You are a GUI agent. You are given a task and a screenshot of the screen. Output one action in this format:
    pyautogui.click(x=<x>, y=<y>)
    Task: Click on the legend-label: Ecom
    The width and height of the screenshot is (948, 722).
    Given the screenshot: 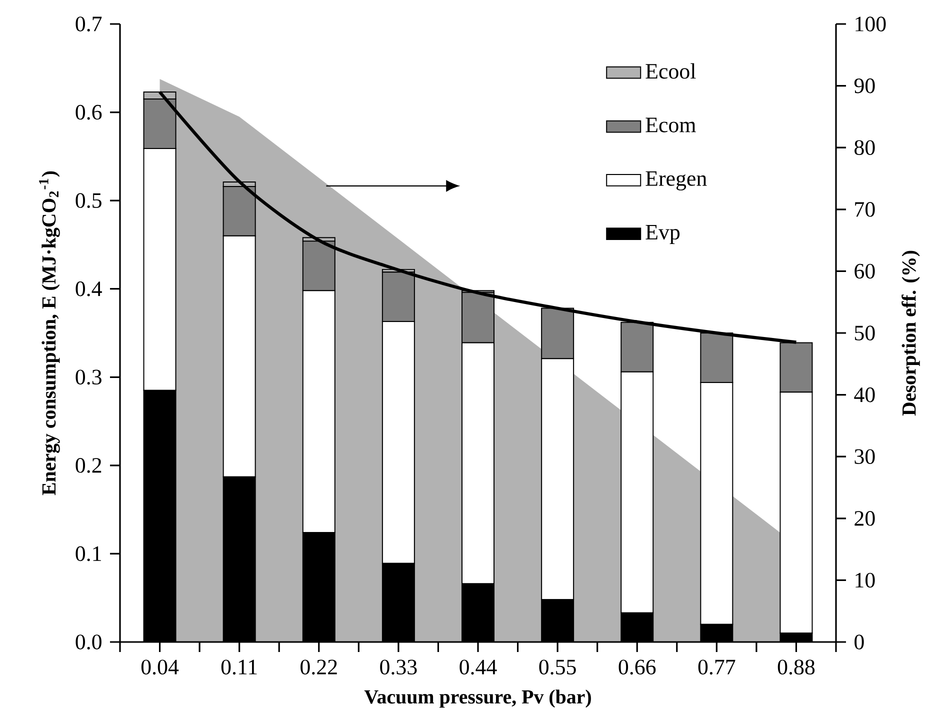 What is the action you would take?
    pyautogui.click(x=671, y=125)
    